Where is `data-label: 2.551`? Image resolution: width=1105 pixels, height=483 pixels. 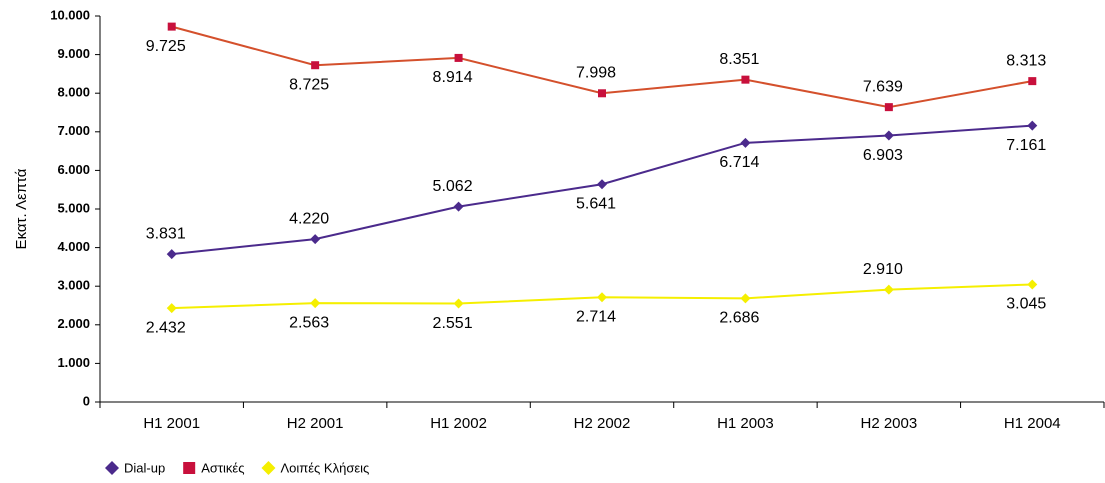
data-label: 2.551 is located at coordinates (453, 323).